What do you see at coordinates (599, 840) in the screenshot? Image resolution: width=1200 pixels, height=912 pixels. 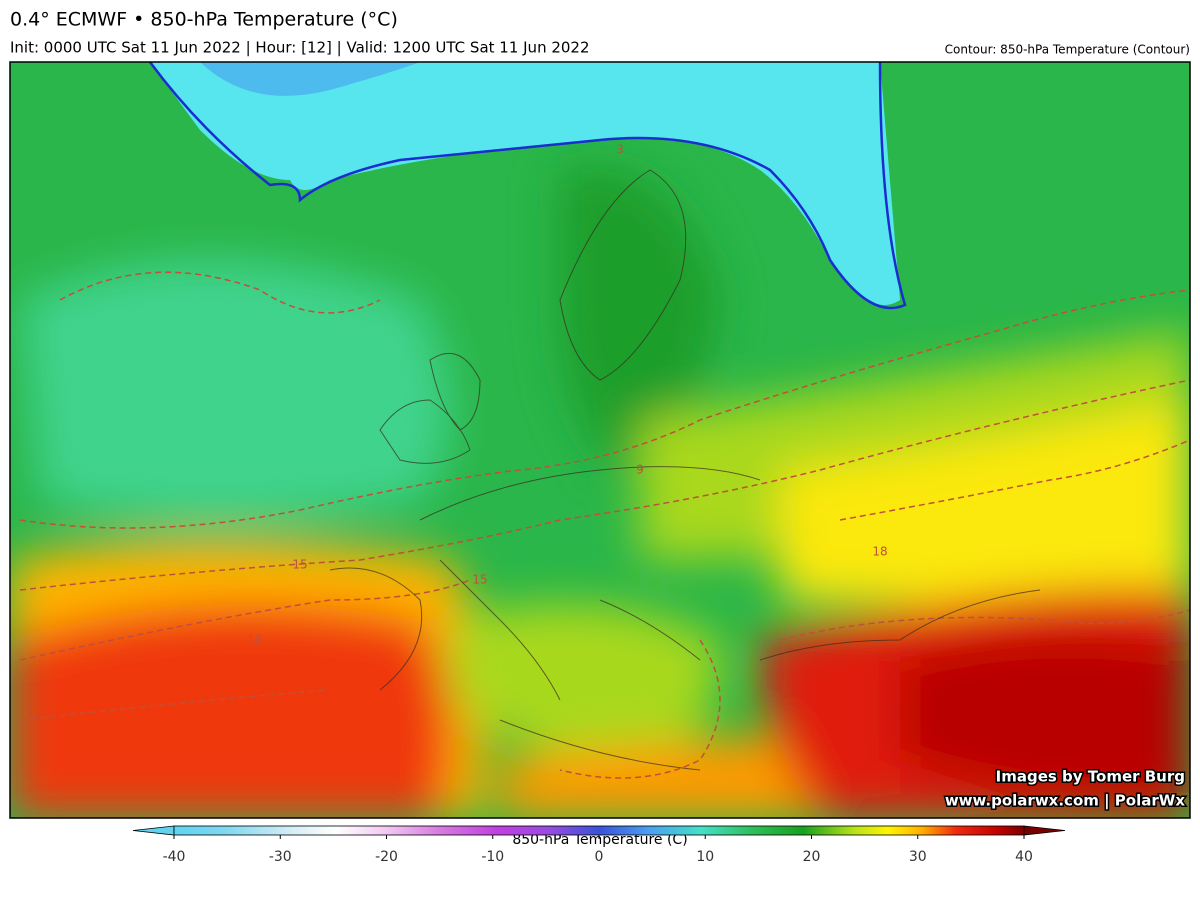 I see `colorbar-title: 850-hPa Temperature (C)` at bounding box center [599, 840].